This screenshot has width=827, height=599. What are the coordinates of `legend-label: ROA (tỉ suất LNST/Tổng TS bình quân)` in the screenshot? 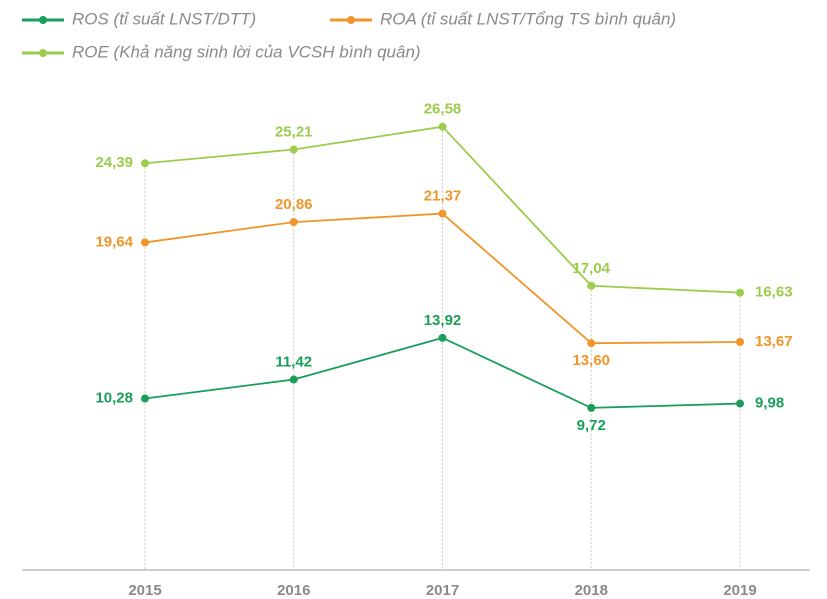 It's located at (528, 18).